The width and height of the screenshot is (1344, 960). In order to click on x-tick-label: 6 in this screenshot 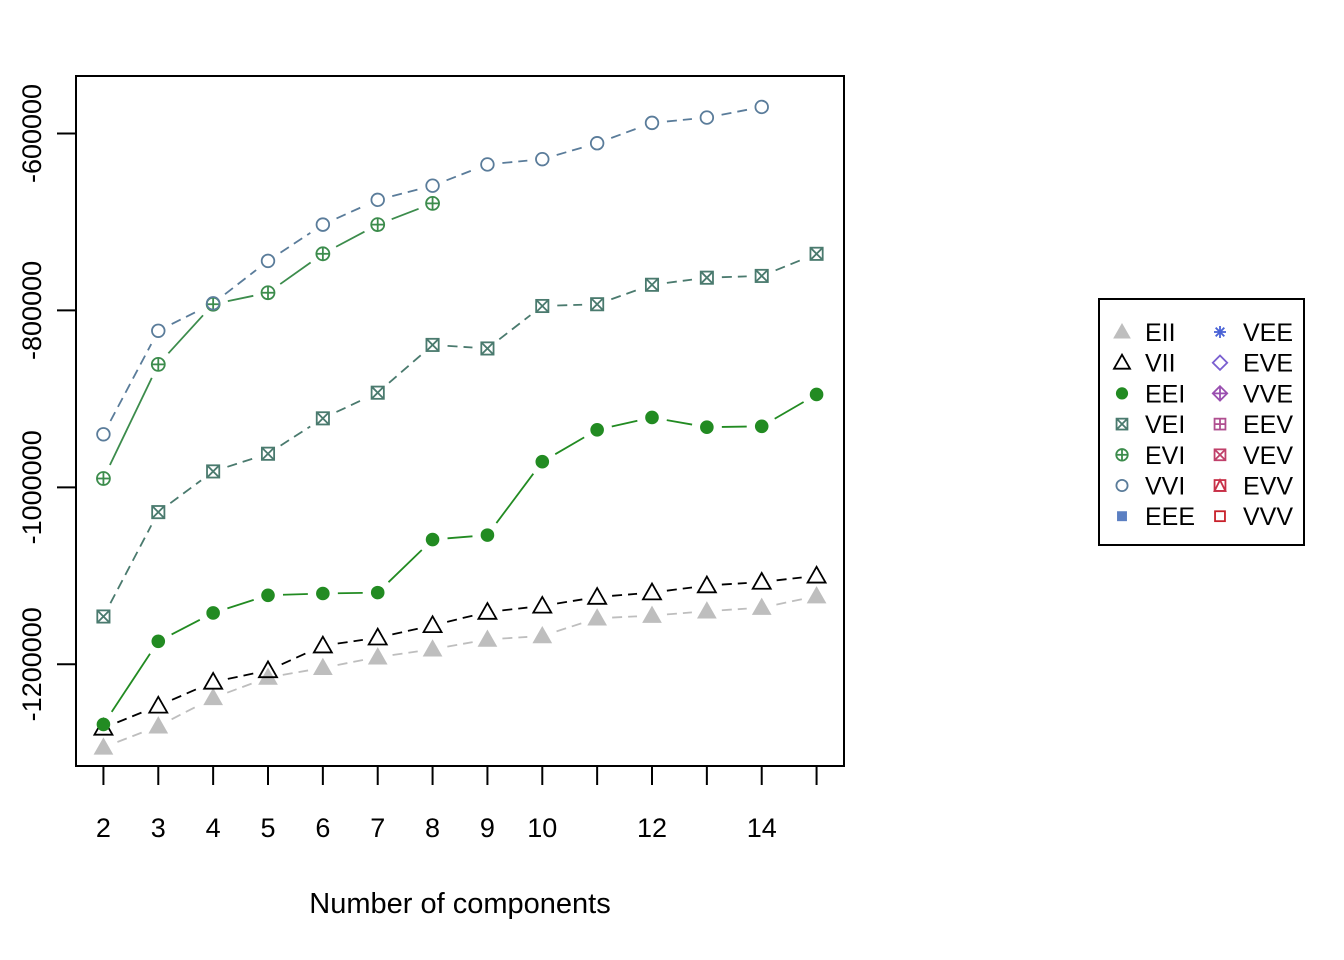, I will do `click(322, 828)`.